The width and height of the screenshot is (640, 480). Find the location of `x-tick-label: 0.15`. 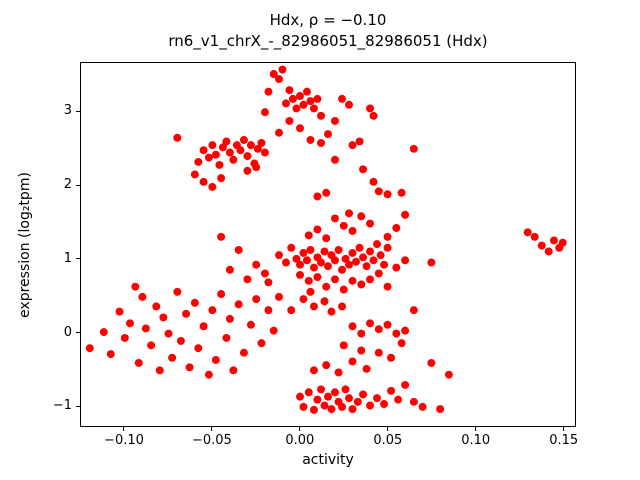

x-tick-label: 0.15 is located at coordinates (564, 440).